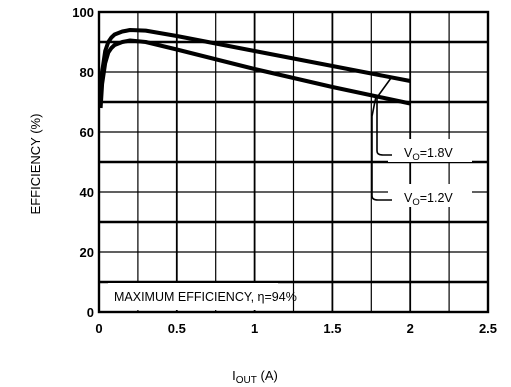 This screenshot has width=511, height=387. I want to click on x-tick-label: 1, so click(254, 328).